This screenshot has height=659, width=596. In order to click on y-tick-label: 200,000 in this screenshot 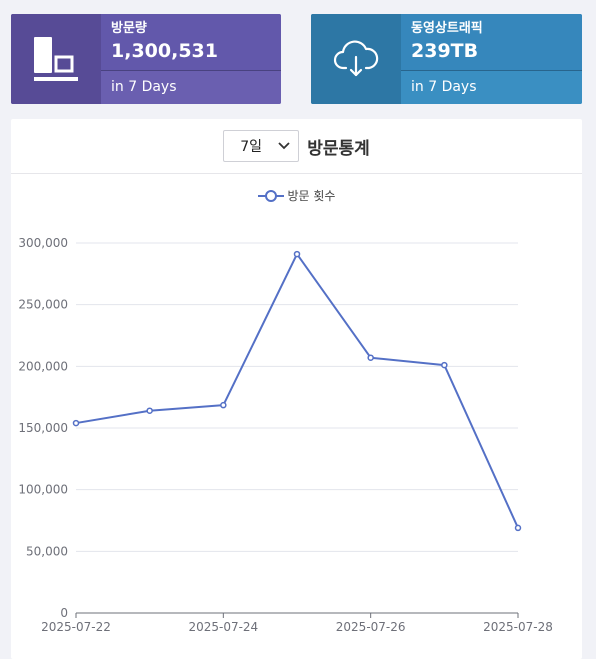, I will do `click(43, 366)`.